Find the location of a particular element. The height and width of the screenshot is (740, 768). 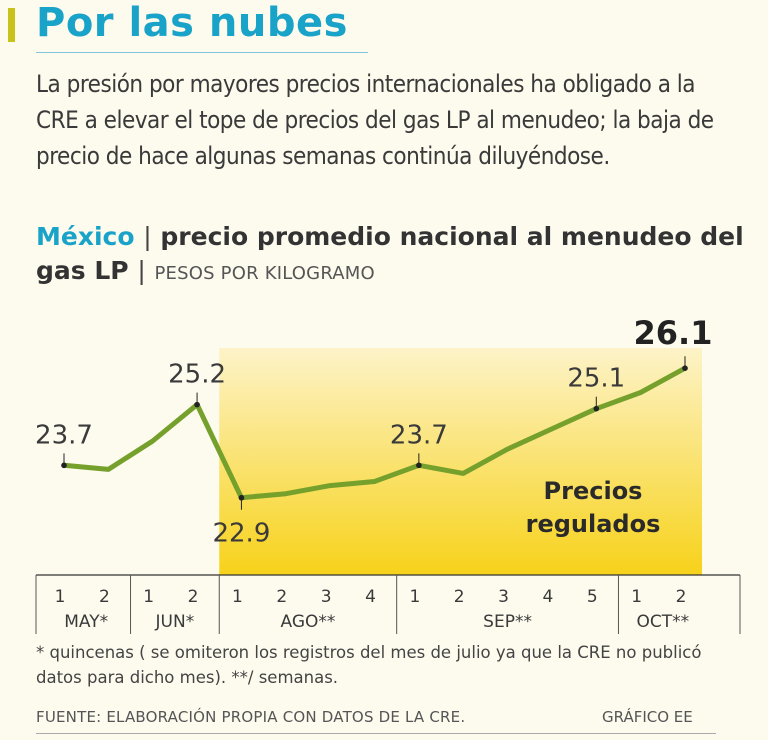

graphic-credit: GRÁFICO EE is located at coordinates (647, 717).